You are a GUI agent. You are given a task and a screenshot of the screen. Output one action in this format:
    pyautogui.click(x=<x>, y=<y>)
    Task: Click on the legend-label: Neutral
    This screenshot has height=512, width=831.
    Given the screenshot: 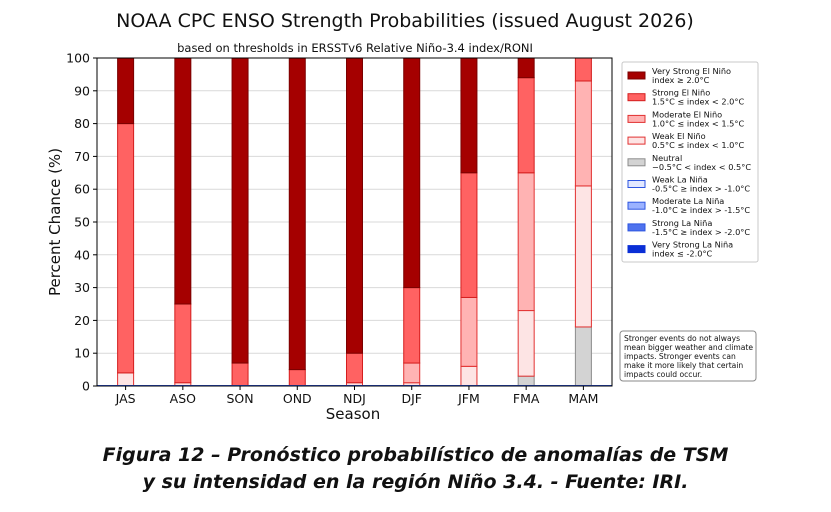 What is the action you would take?
    pyautogui.click(x=667, y=158)
    